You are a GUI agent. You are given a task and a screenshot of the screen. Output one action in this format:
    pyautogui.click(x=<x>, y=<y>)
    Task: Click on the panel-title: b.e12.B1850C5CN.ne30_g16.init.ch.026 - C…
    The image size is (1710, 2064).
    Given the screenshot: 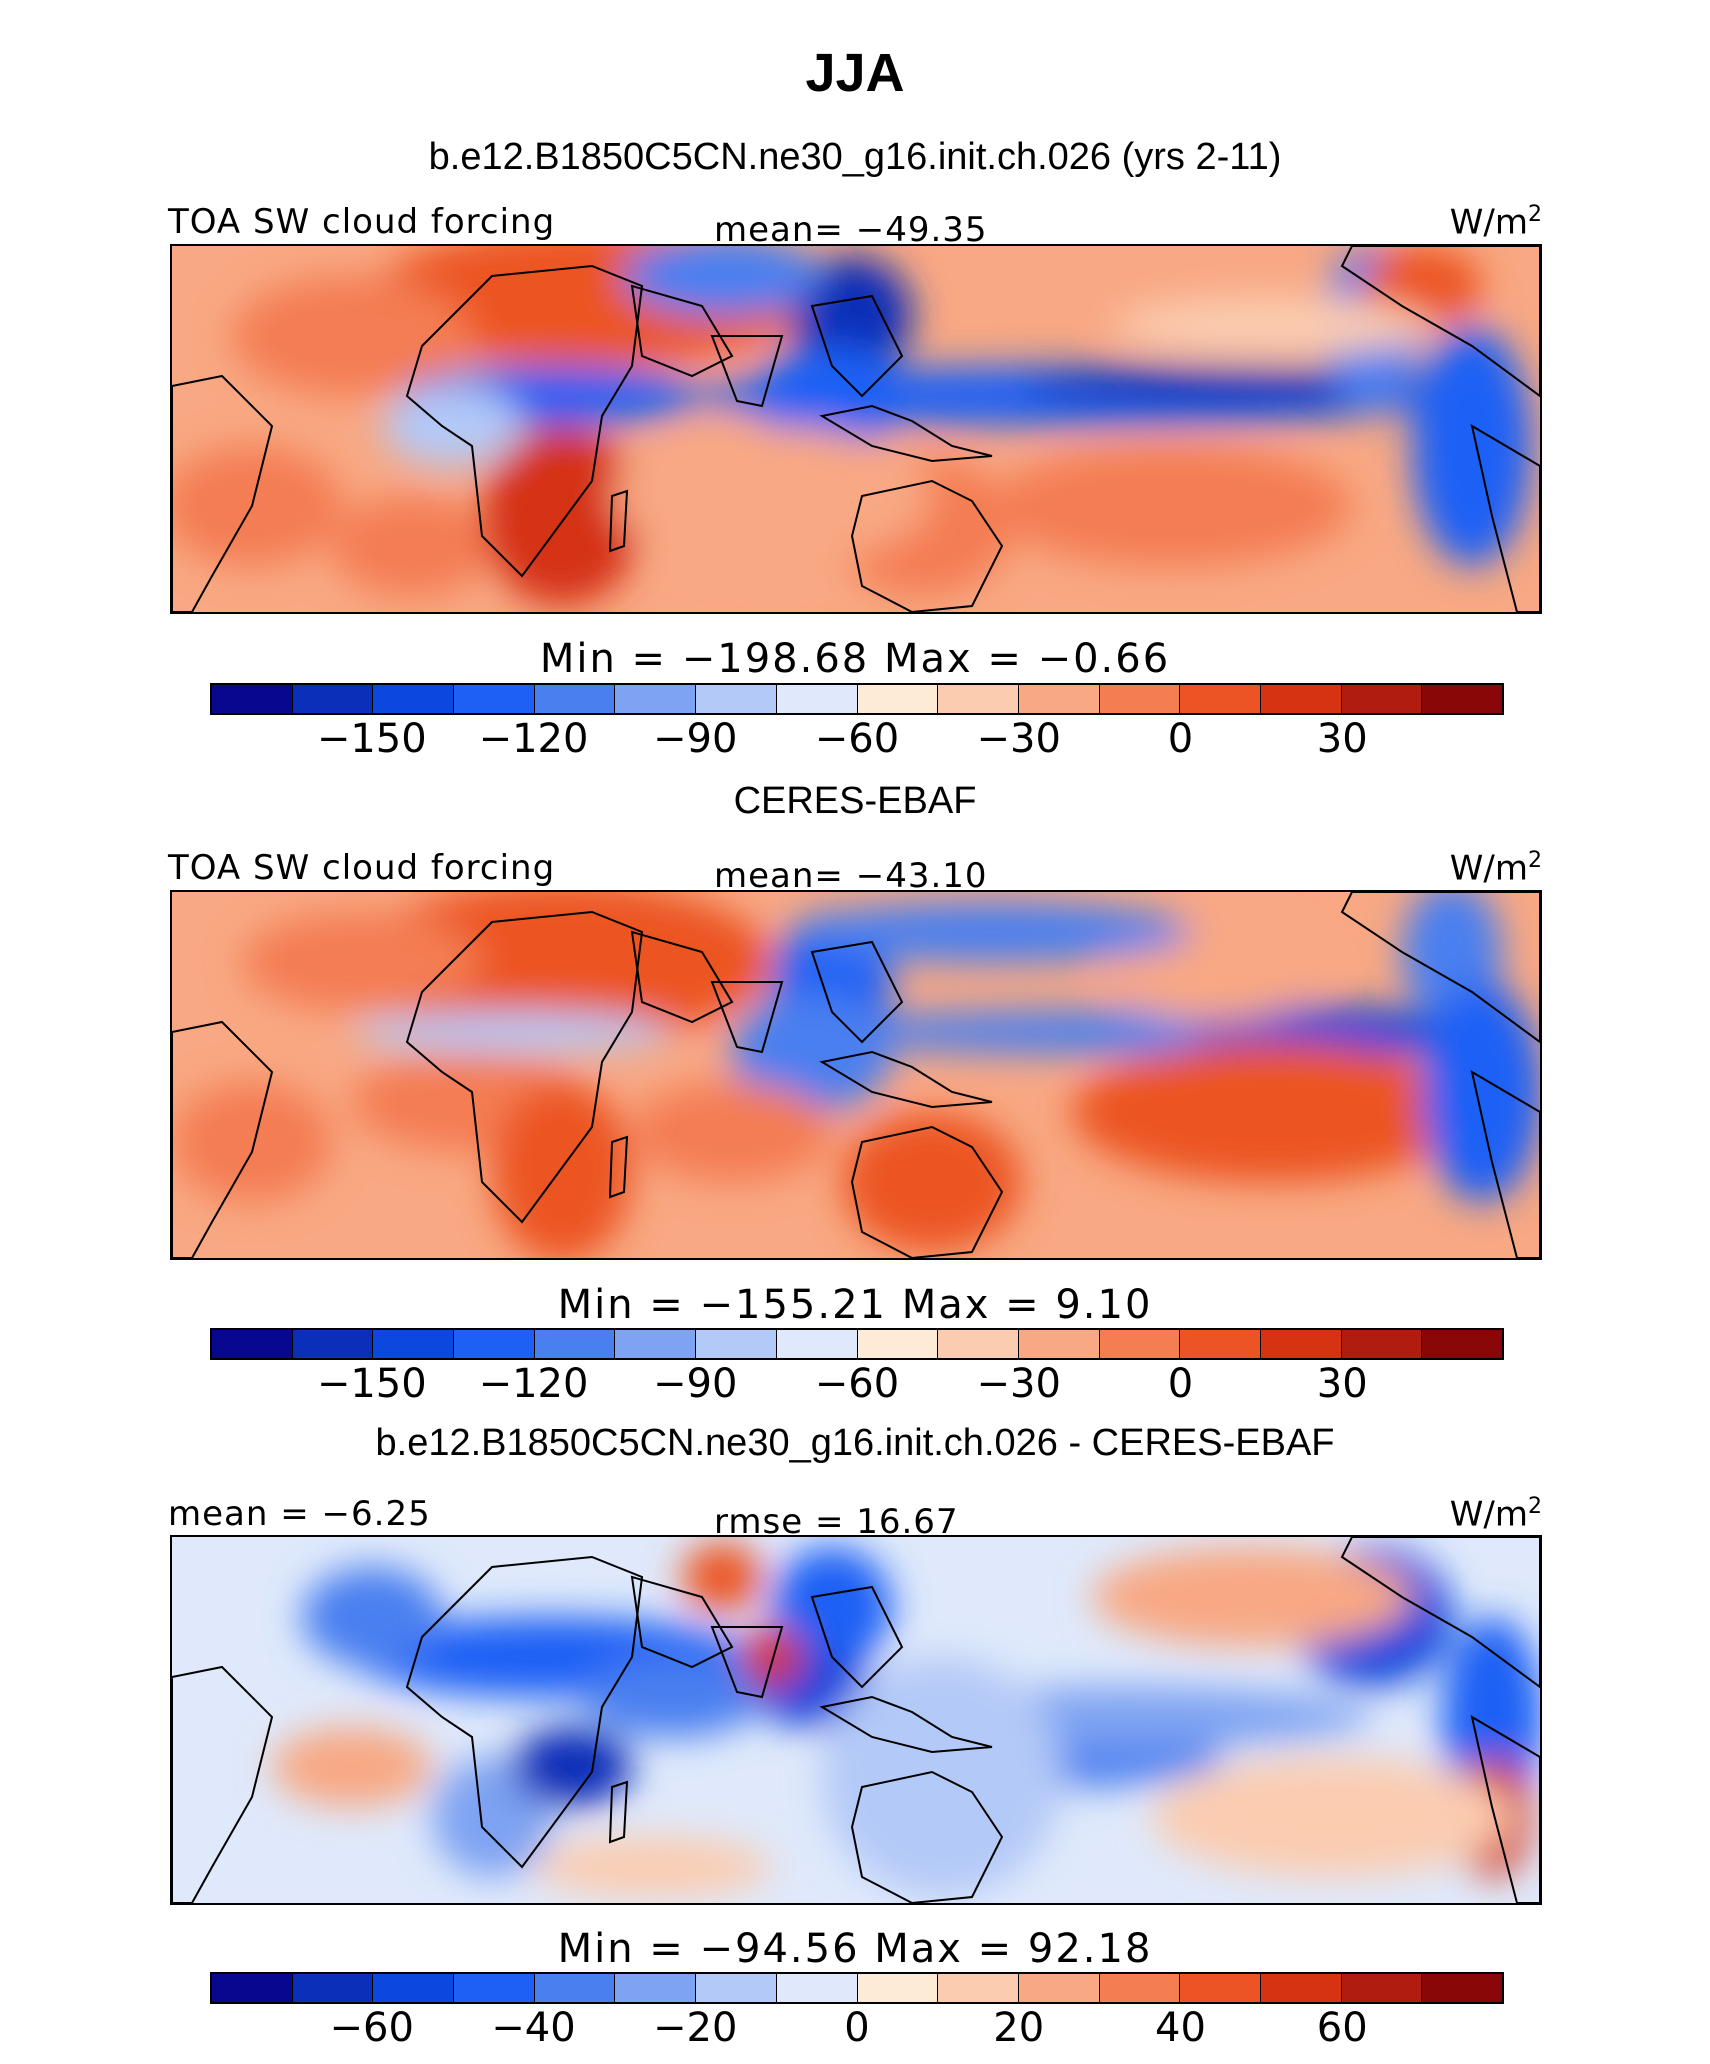 What is the action you would take?
    pyautogui.click(x=855, y=1443)
    